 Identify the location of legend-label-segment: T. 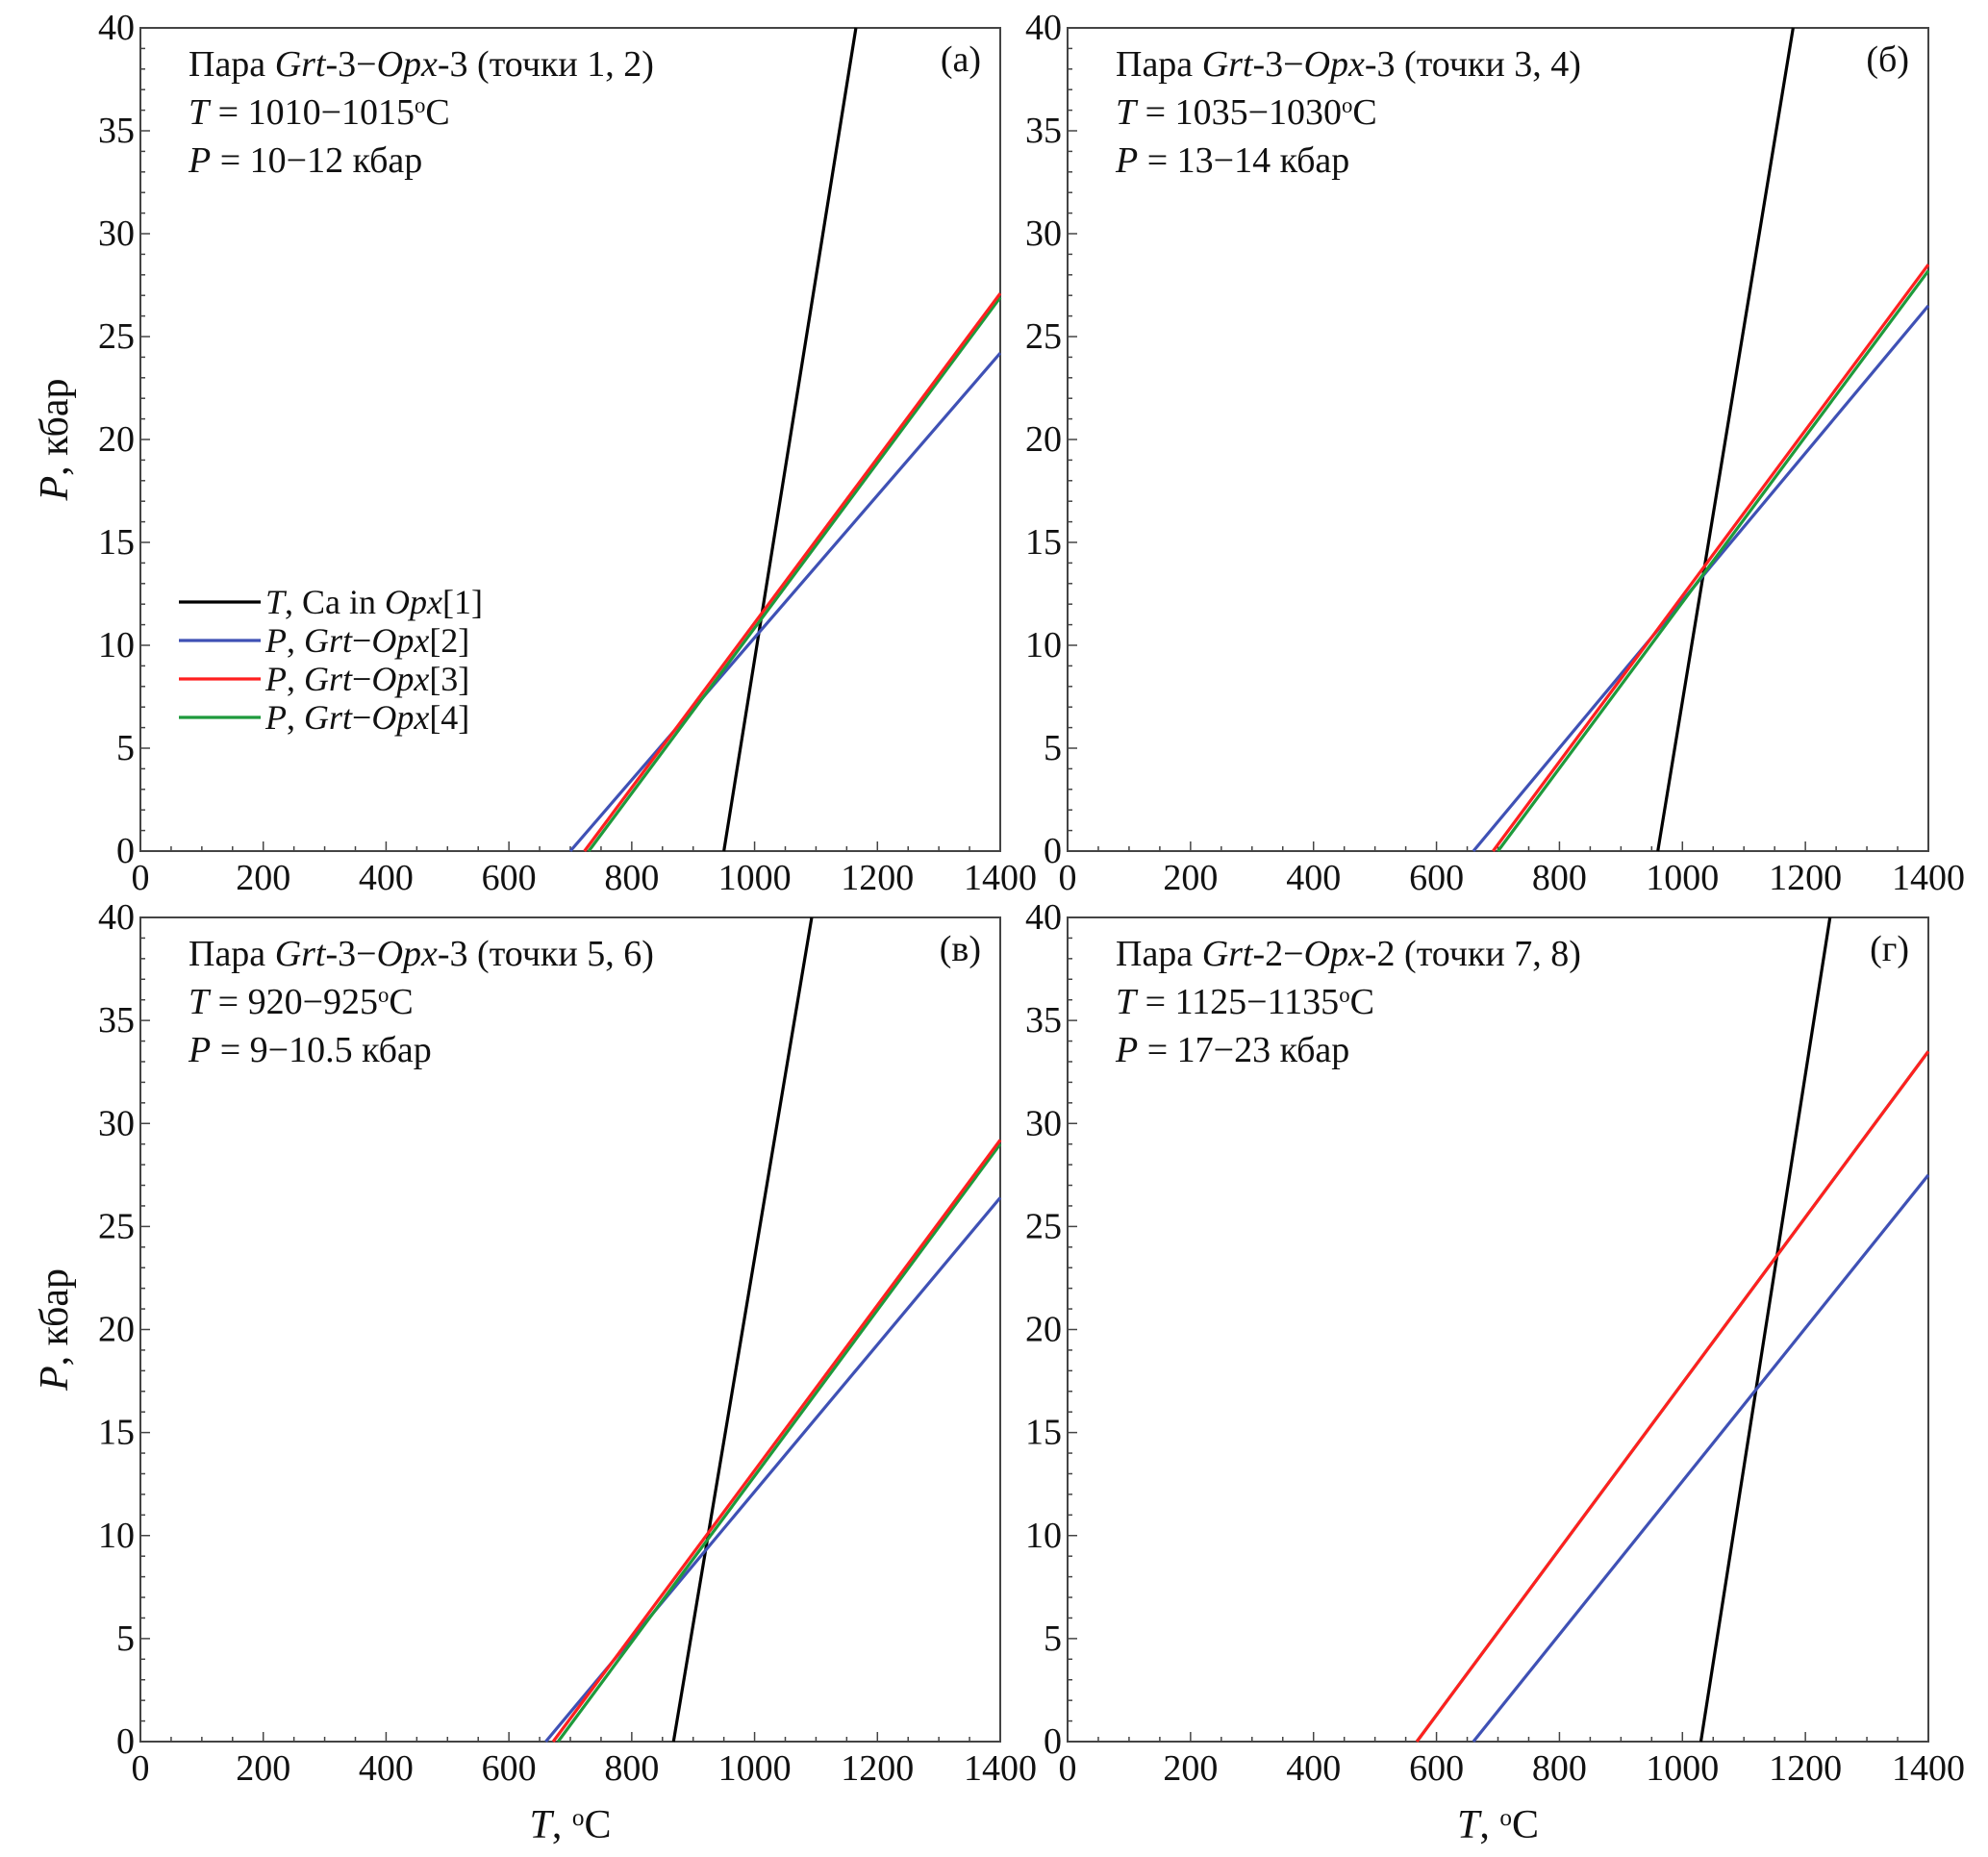
(276, 602).